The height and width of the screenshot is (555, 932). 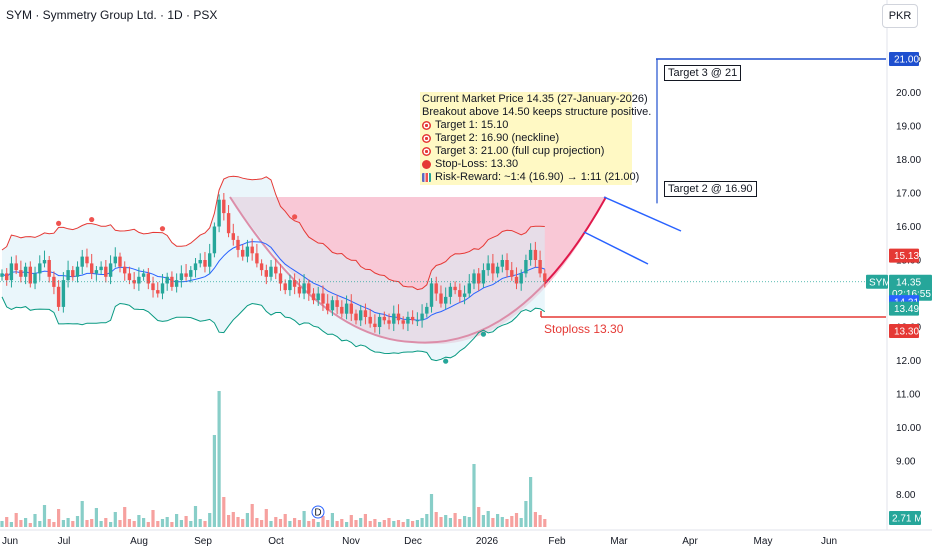 What do you see at coordinates (616, 248) in the screenshot?
I see `projection-line-lower` at bounding box center [616, 248].